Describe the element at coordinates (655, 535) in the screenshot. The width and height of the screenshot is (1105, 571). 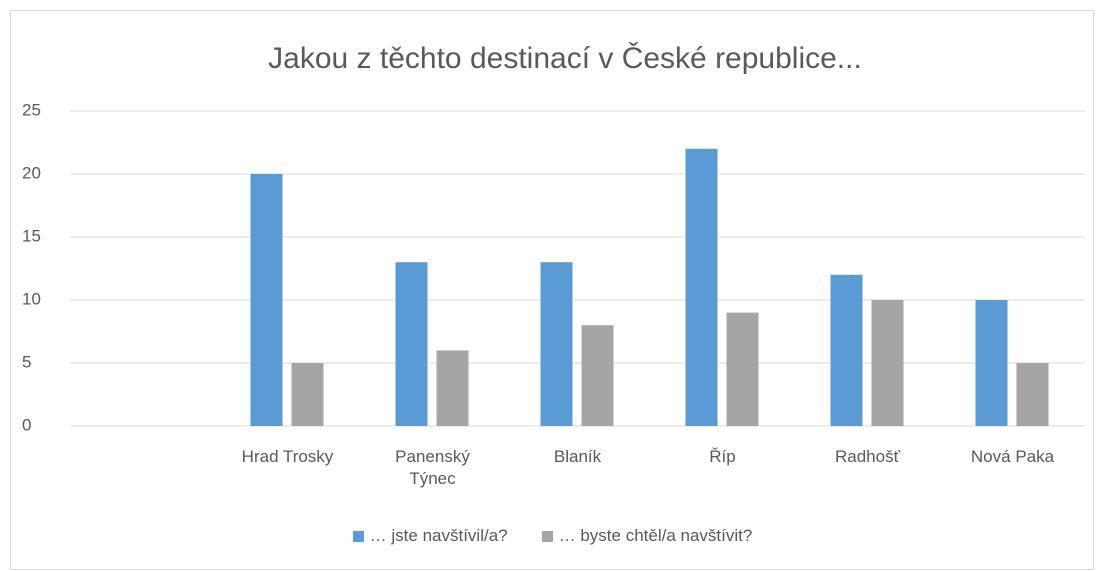
I see `legend-label: … byste chtěl/a navštívit?` at that location.